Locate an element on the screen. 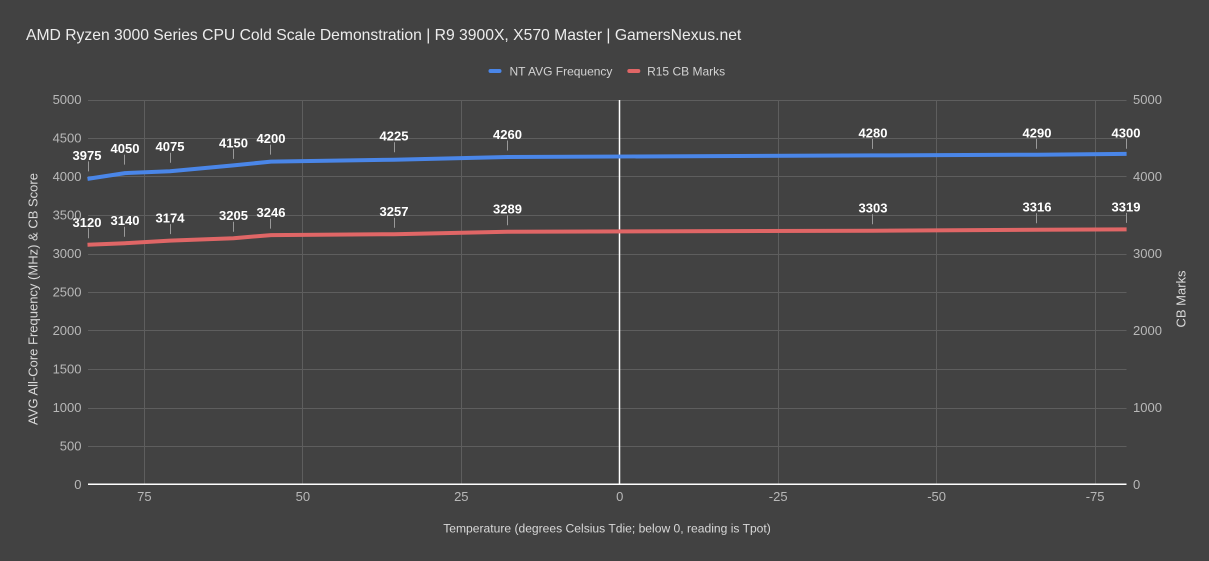  svg-text: 4300 is located at coordinates (1126, 132).